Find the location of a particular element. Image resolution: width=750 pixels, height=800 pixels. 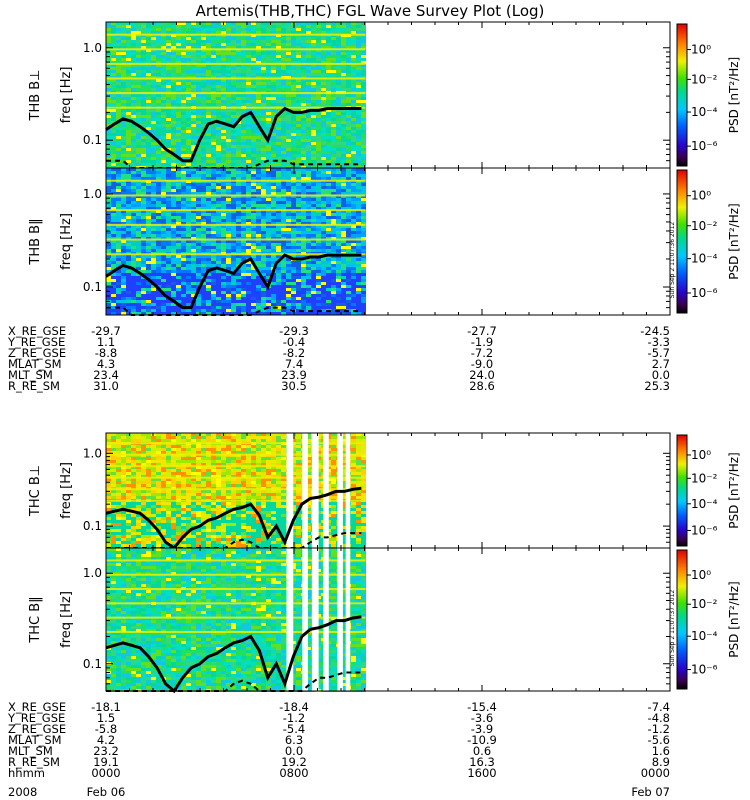

ephemeris-value: 25.3 is located at coordinates (657, 386).